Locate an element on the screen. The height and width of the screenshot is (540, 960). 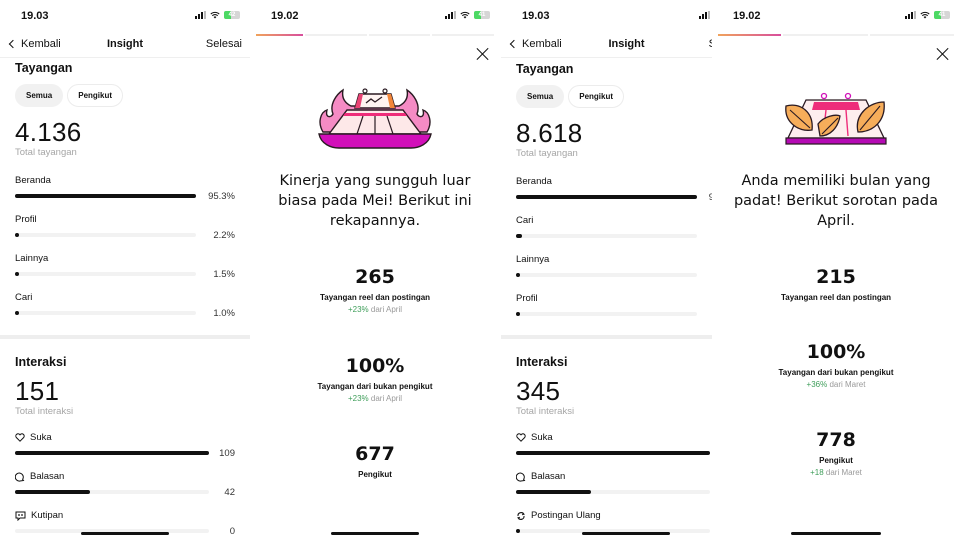
interaction-row: Suka is located at coordinates (614, 444).